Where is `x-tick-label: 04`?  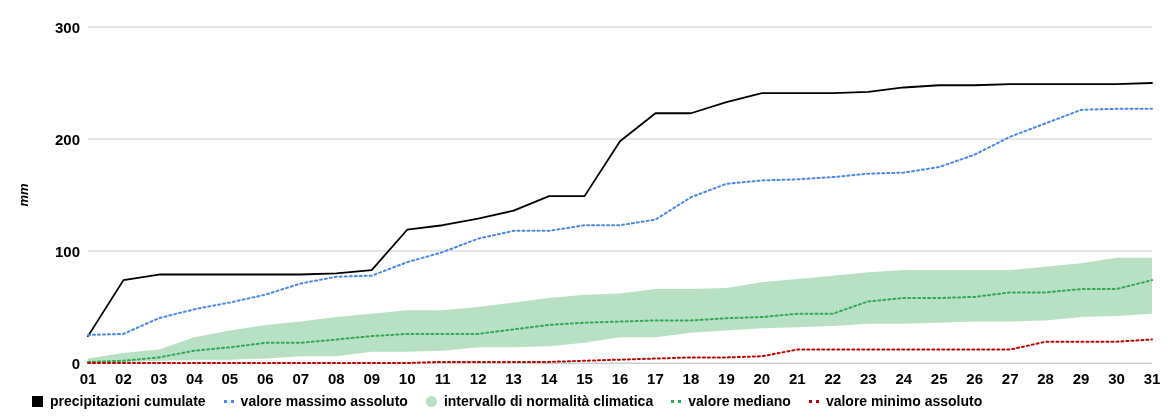
x-tick-label: 04 is located at coordinates (195, 378).